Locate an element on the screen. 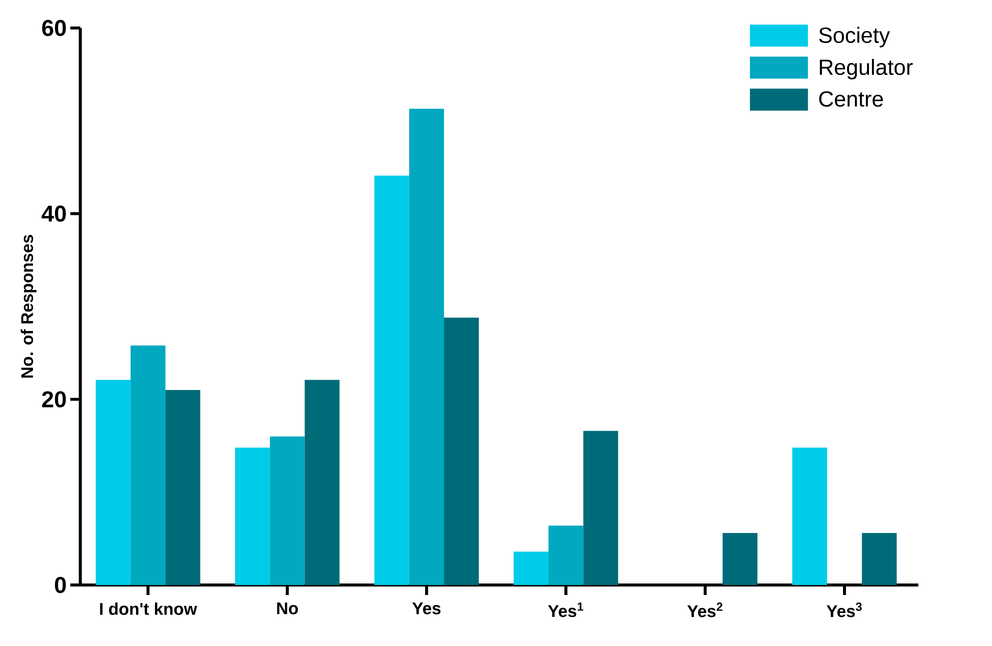  x-tick-label: No is located at coordinates (287, 608).